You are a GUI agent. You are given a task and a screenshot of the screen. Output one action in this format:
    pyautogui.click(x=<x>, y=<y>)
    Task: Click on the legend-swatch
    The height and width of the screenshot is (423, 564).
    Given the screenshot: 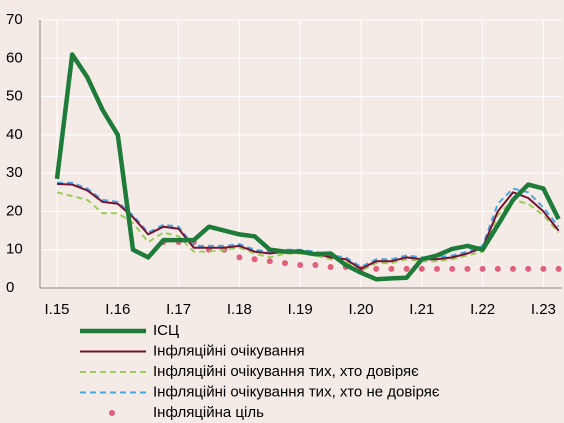 What is the action you would take?
    pyautogui.click(x=112, y=413)
    